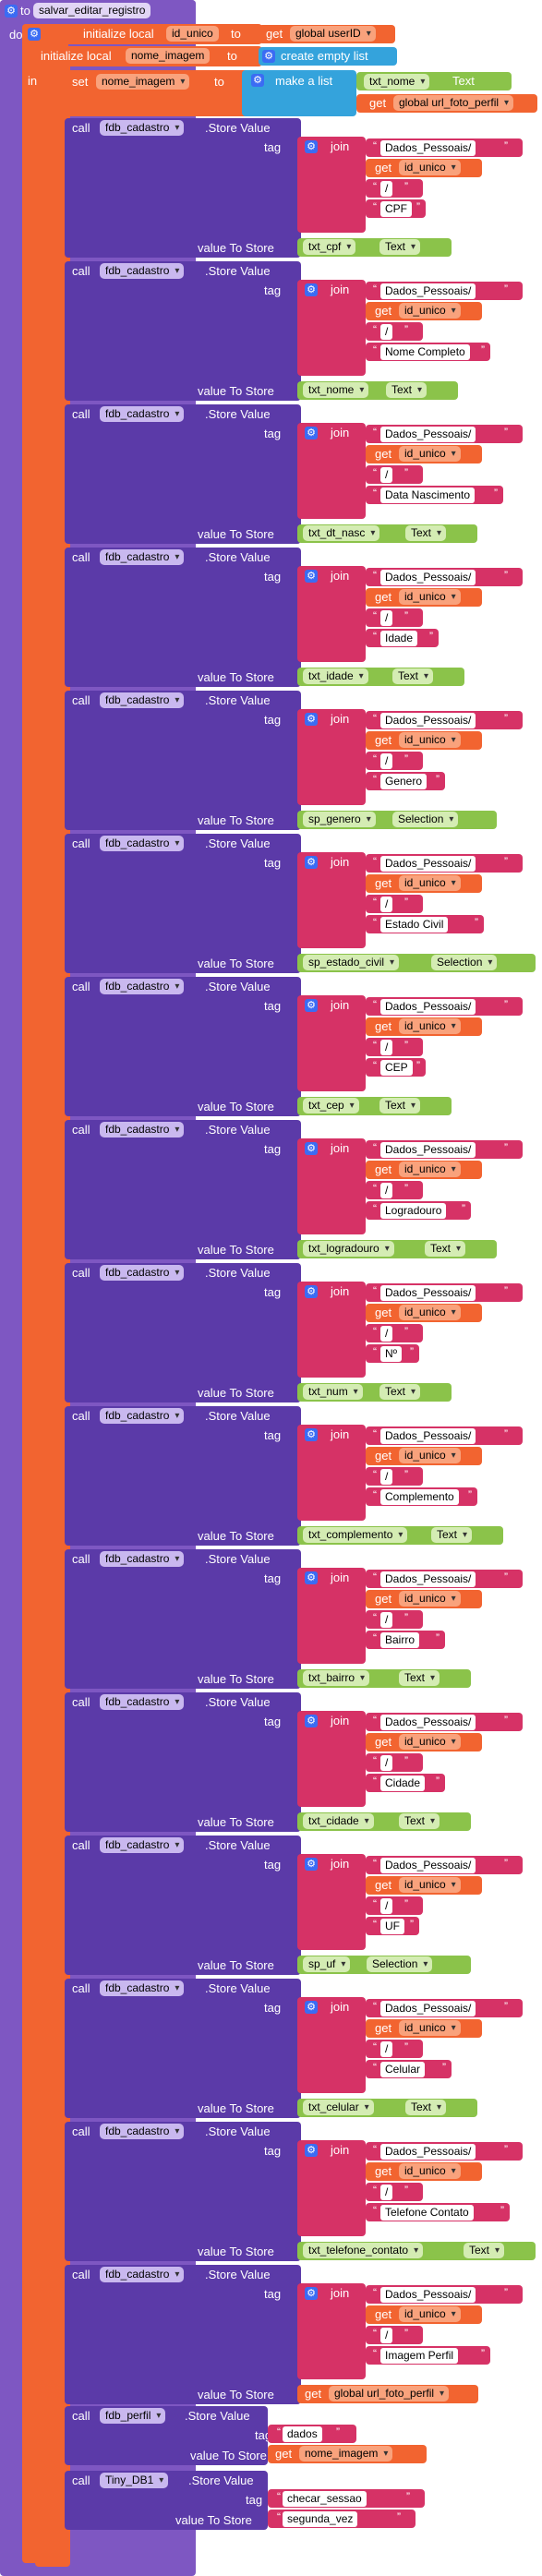 The width and height of the screenshot is (542, 2576). I want to click on component-dropdown: txt_bairro, so click(337, 1678).